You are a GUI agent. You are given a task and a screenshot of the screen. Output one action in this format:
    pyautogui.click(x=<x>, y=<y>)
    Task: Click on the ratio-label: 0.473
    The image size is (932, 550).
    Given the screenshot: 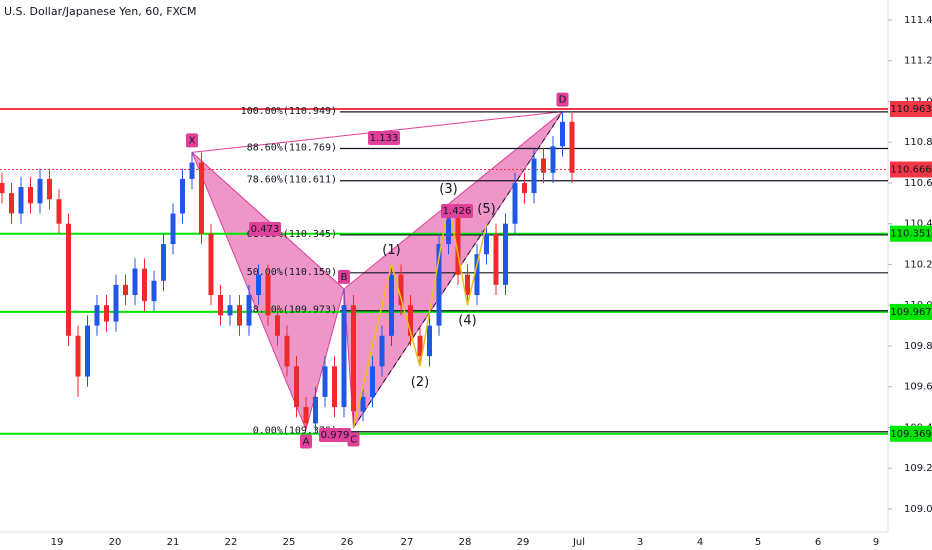 What is the action you would take?
    pyautogui.click(x=265, y=229)
    